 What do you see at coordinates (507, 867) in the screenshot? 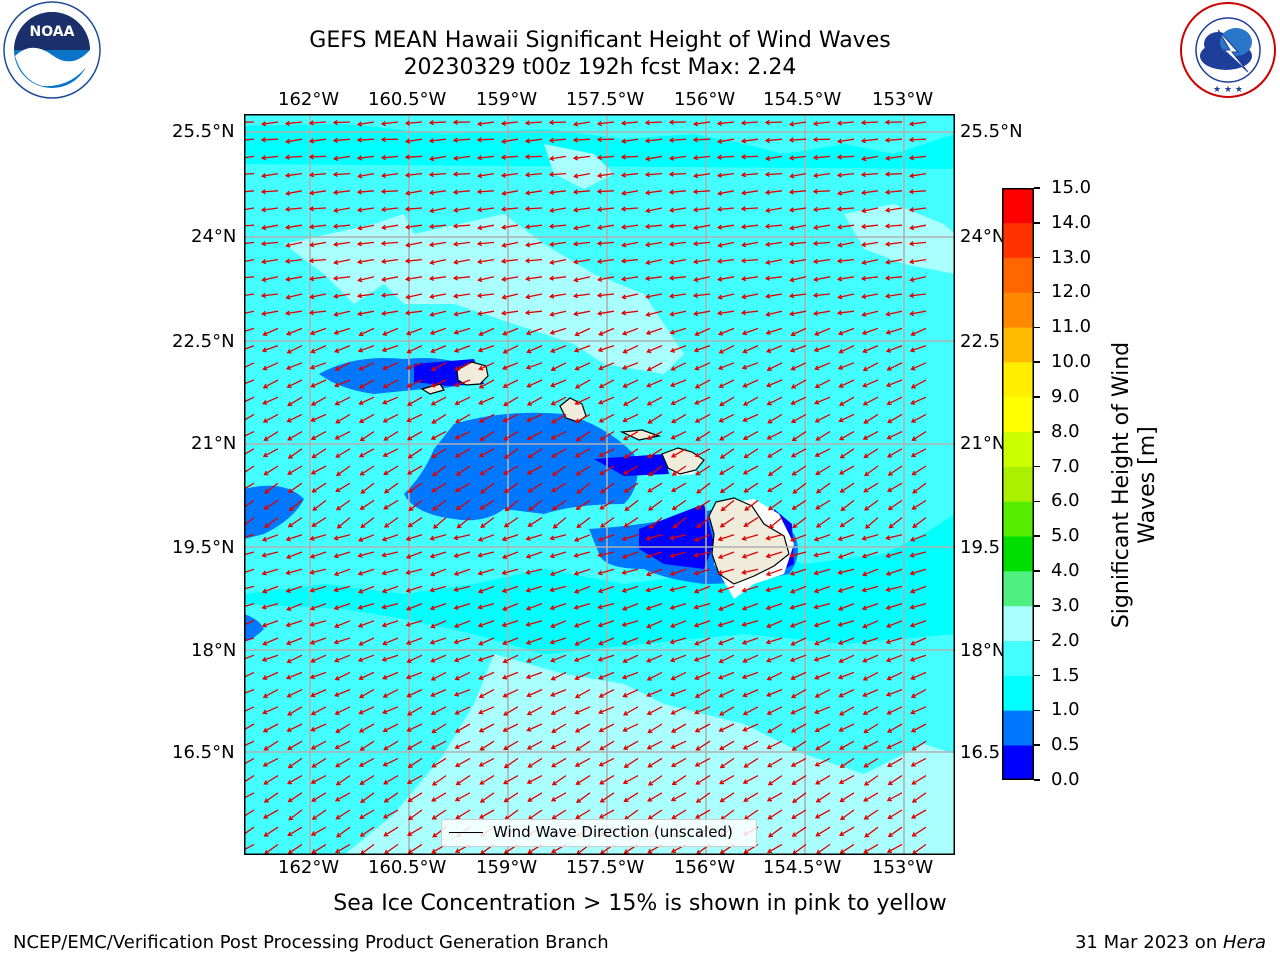
I see `lon-label-bottom: 159°W` at bounding box center [507, 867].